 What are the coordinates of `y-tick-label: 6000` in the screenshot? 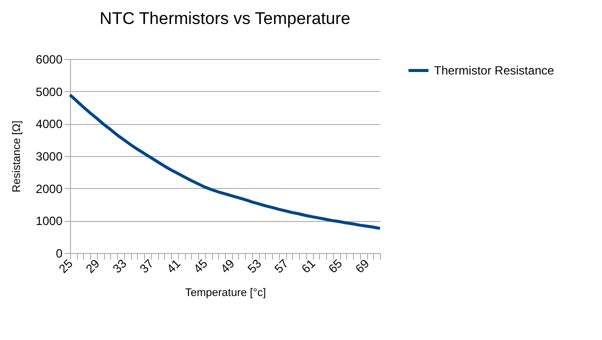 It's located at (49, 59).